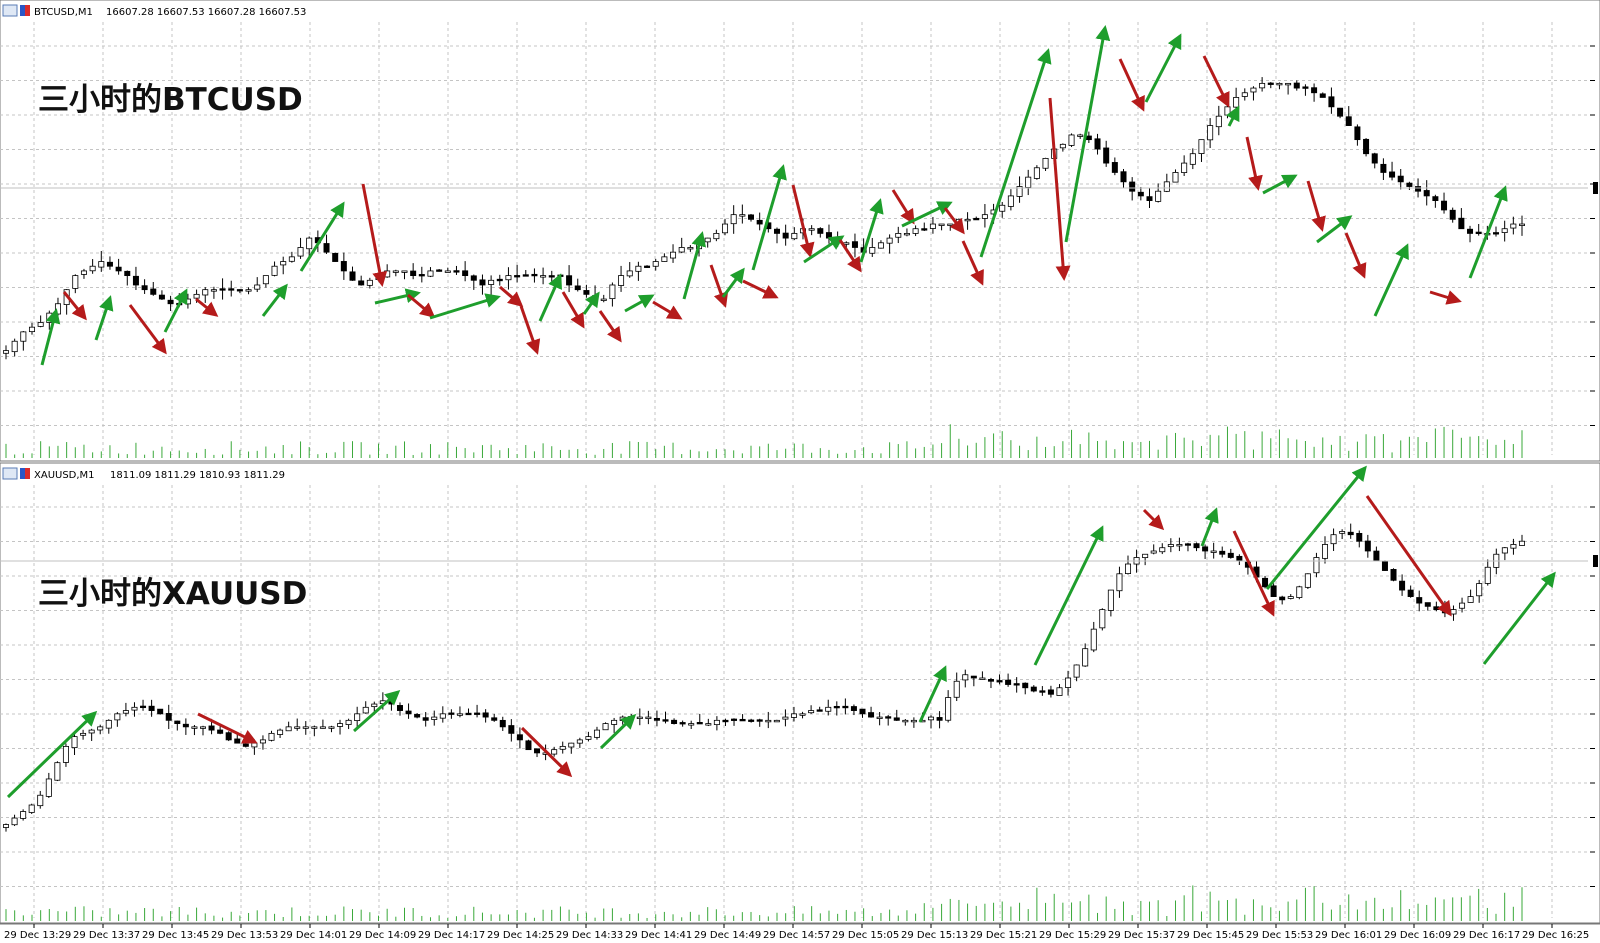 This screenshot has width=1600, height=943. What do you see at coordinates (244, 935) in the screenshot?
I see `time-label: 29 Dec 13:53` at bounding box center [244, 935].